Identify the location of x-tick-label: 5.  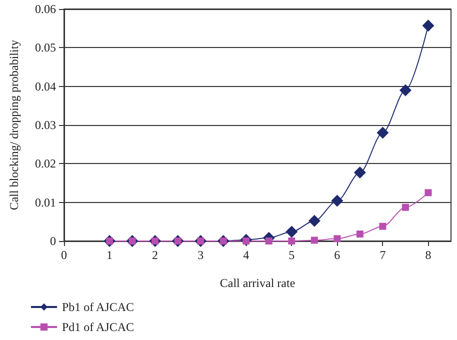
(291, 255).